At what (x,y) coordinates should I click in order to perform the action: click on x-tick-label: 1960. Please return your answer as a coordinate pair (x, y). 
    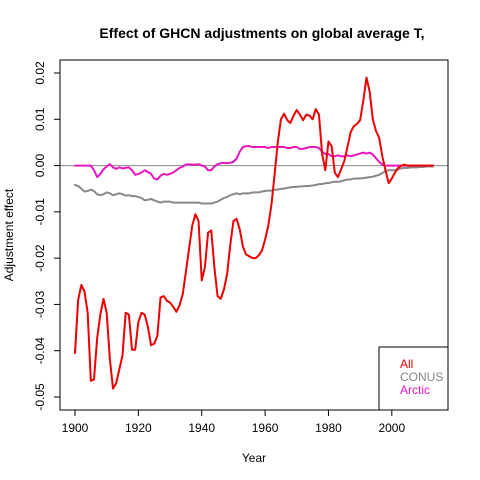
    Looking at the image, I should click on (265, 428).